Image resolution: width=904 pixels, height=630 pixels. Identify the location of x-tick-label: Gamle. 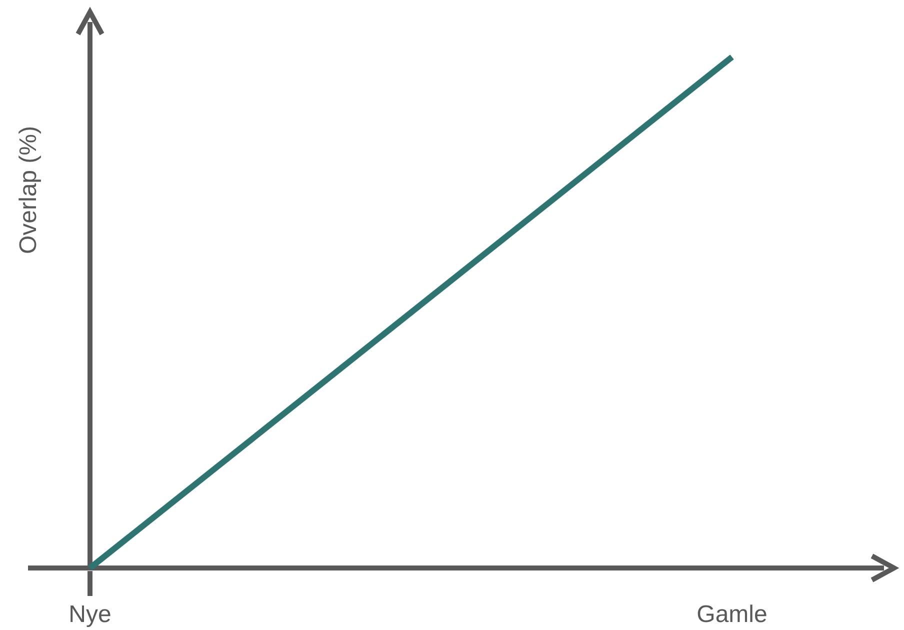
(732, 614).